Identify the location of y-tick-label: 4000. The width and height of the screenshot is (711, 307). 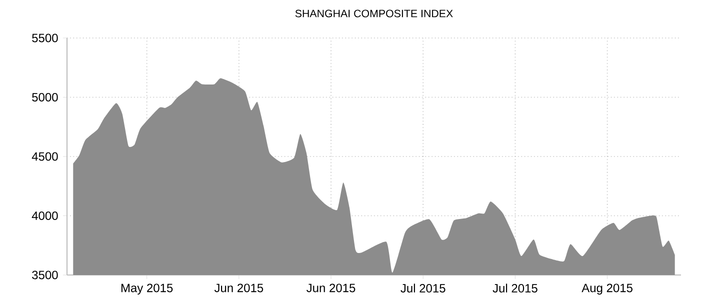
(45, 215).